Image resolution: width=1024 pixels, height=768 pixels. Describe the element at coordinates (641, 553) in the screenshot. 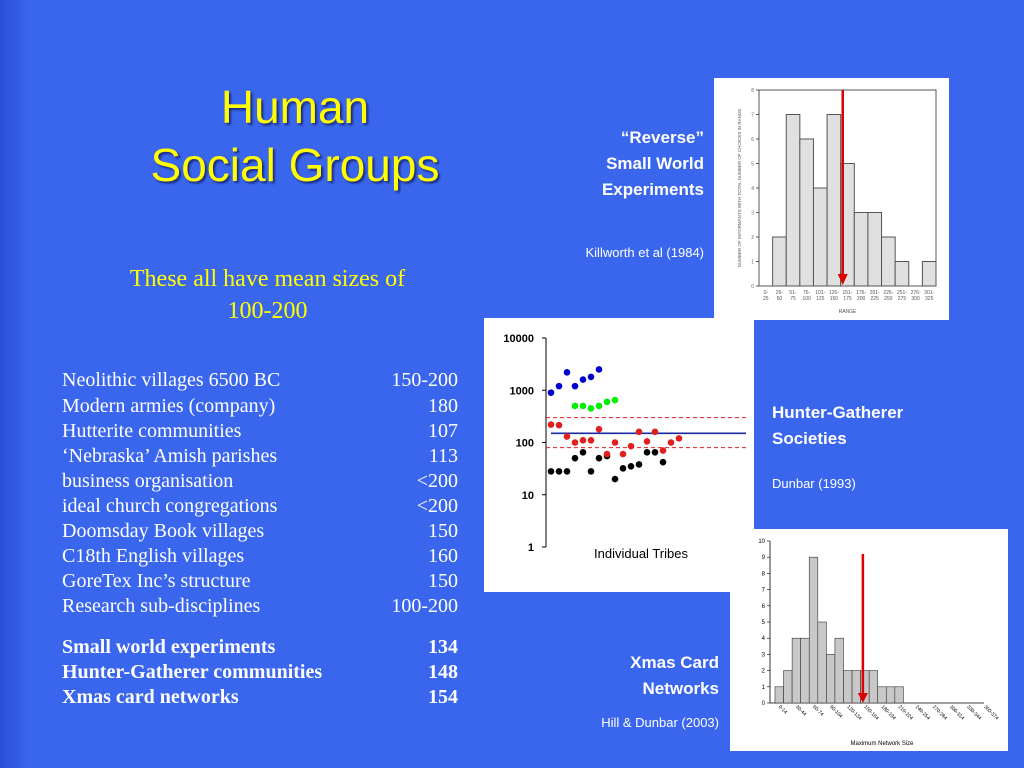

I see `x-axis-label: Individual Tribes` at that location.